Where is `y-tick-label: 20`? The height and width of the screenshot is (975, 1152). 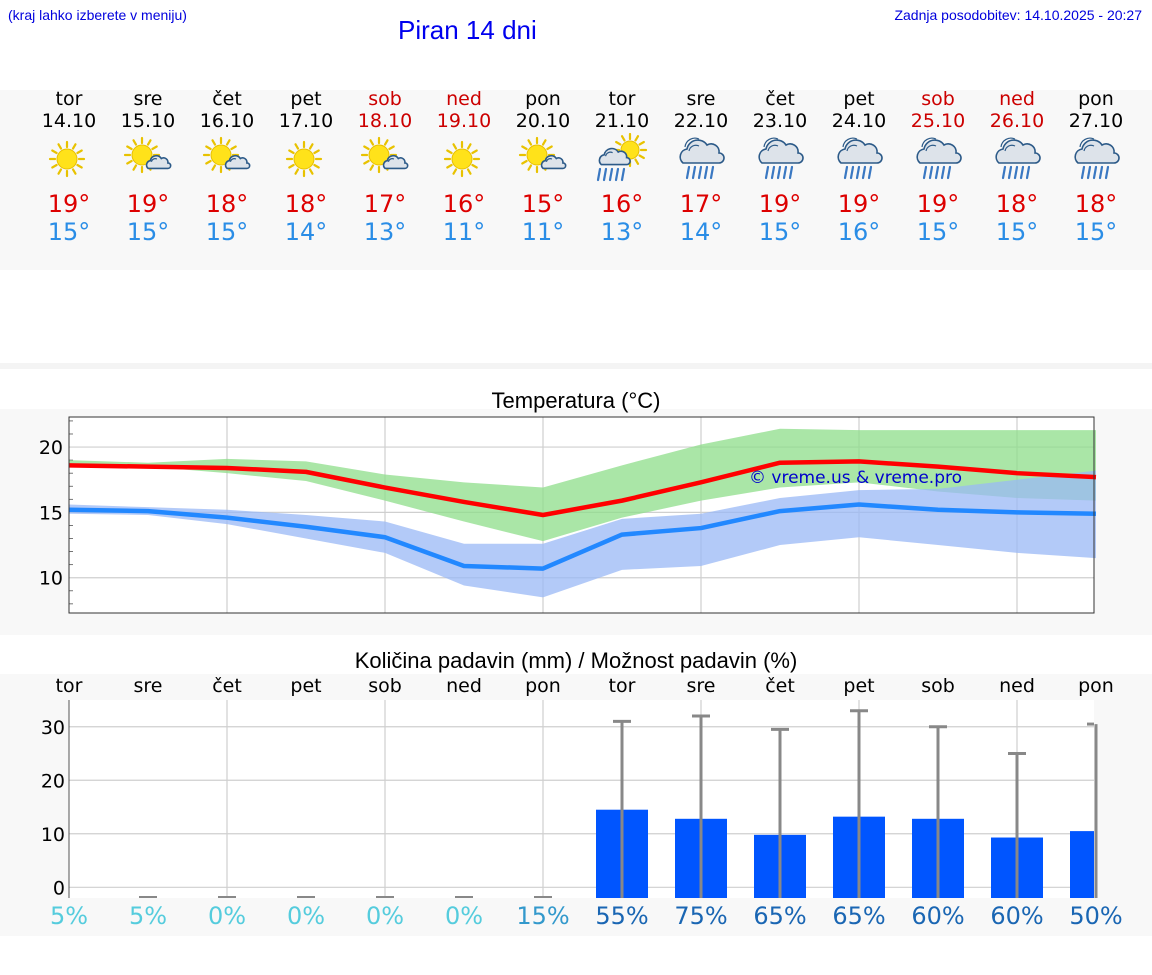
y-tick-label: 20 is located at coordinates (53, 781).